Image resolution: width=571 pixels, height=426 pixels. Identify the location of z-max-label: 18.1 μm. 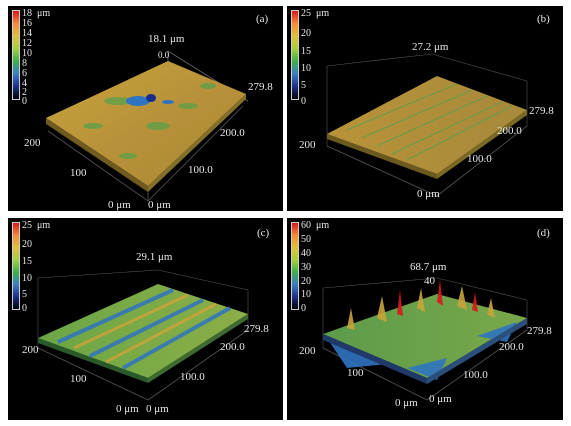
(166, 39).